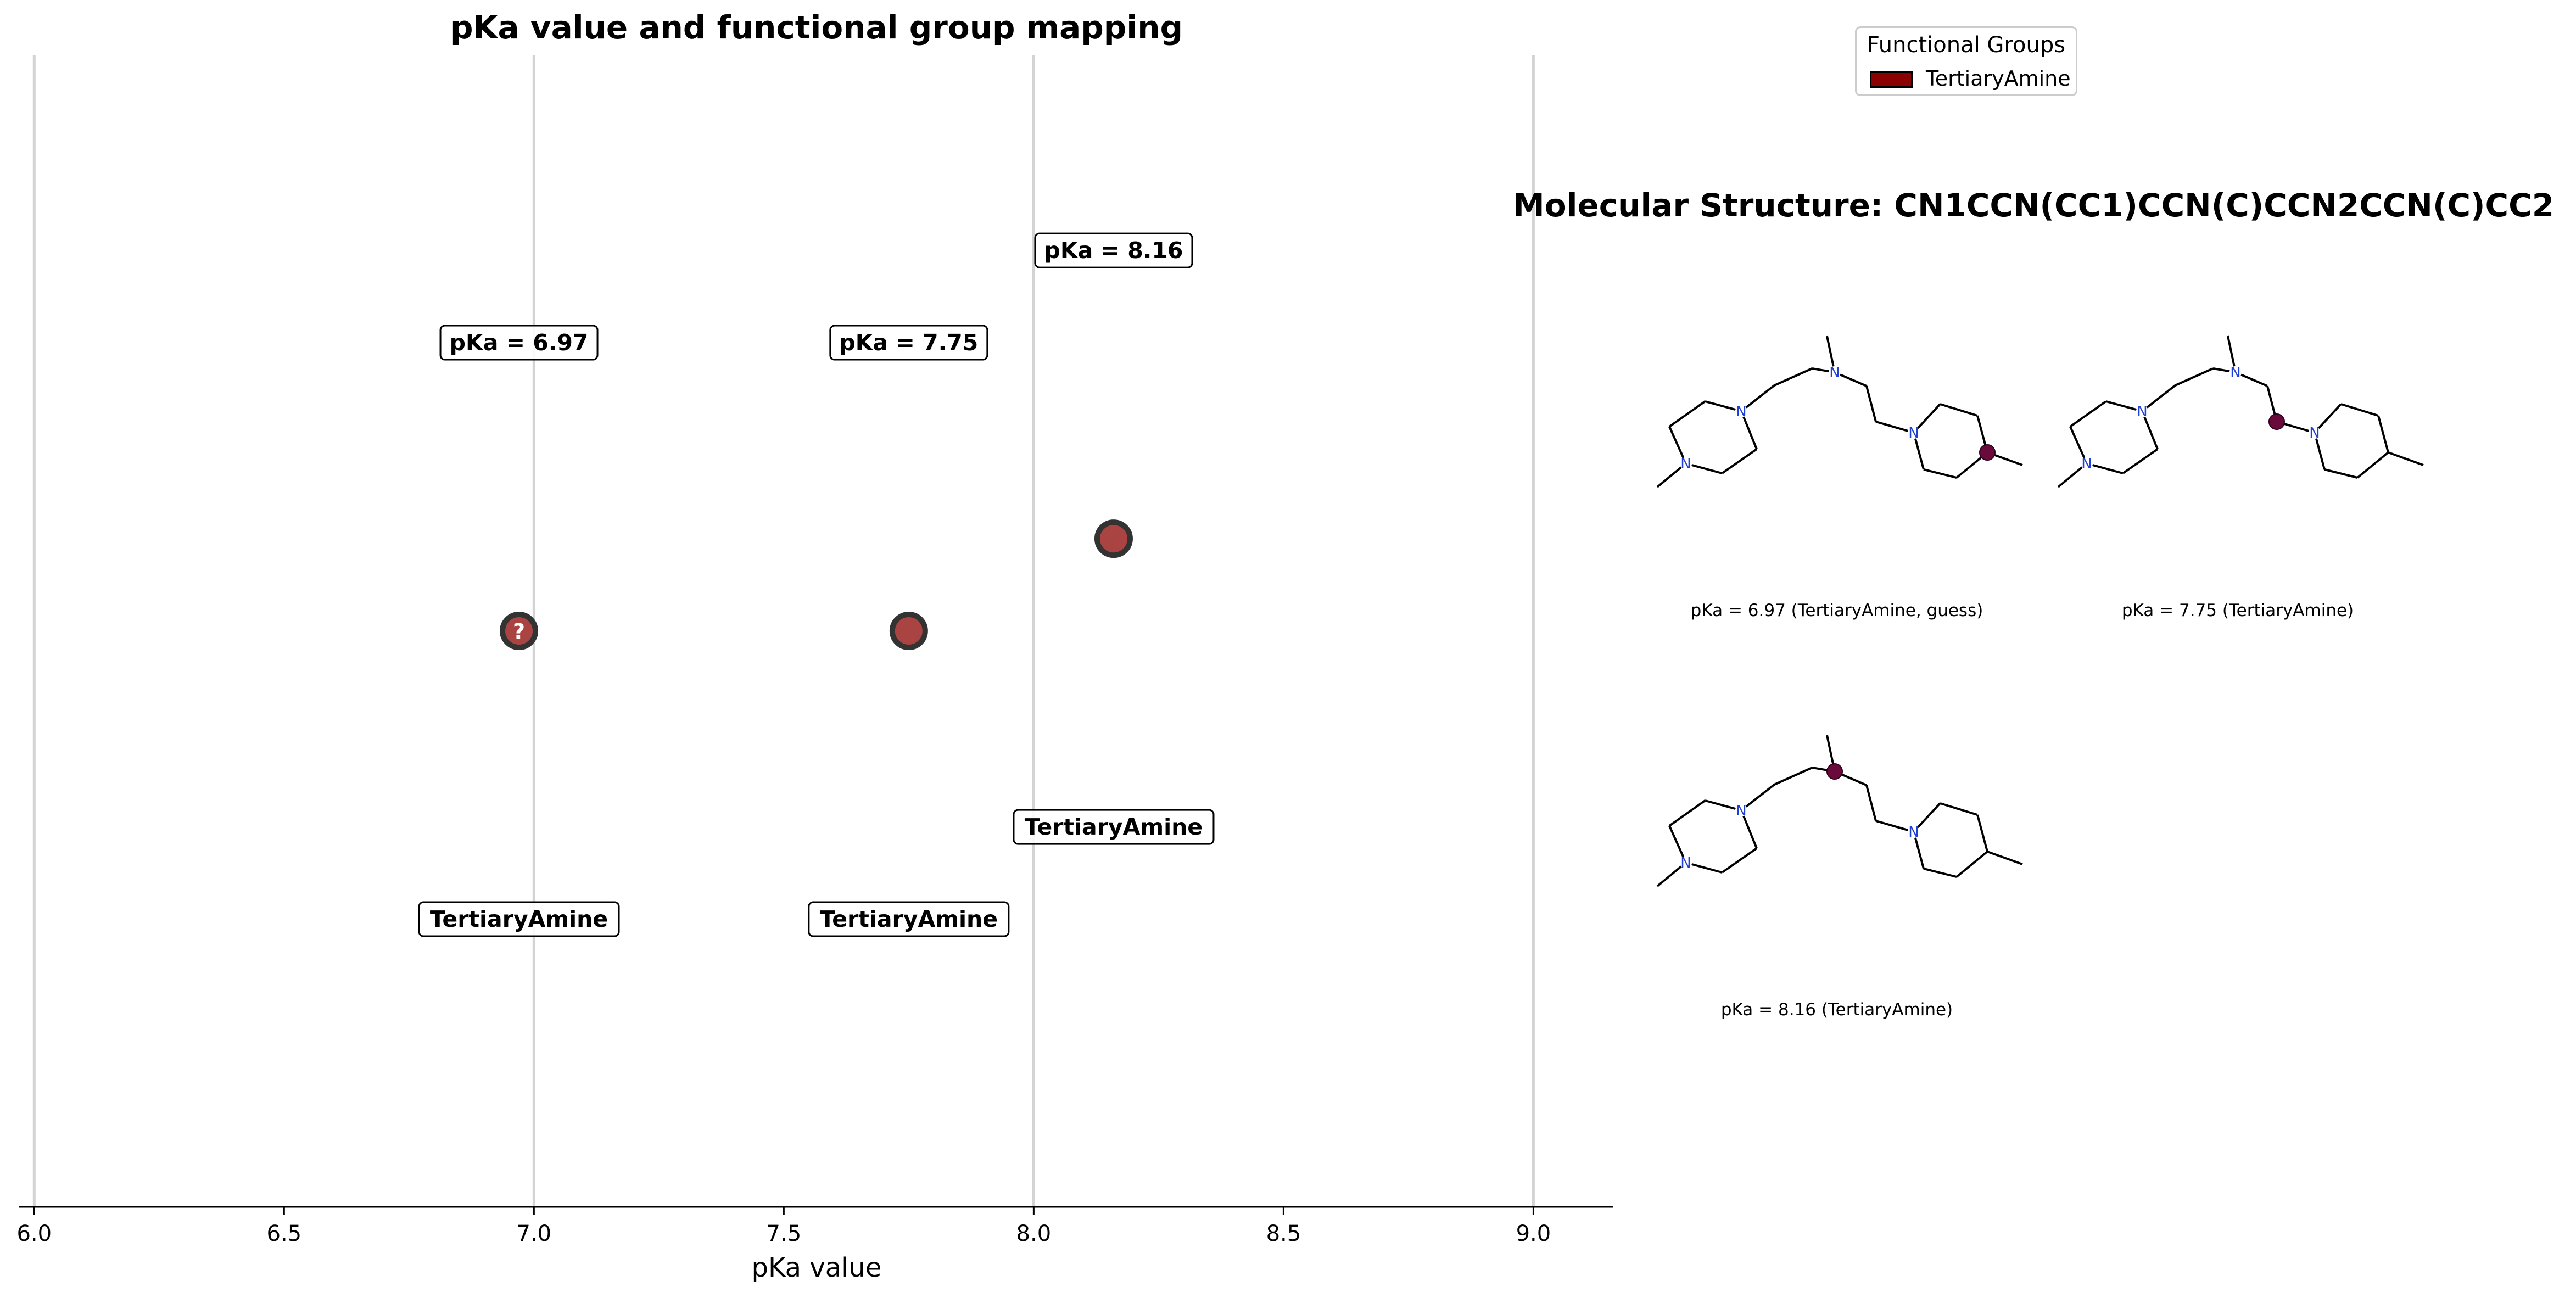 The height and width of the screenshot is (1298, 2576). I want to click on x-tick-label: 8.0, so click(1034, 1233).